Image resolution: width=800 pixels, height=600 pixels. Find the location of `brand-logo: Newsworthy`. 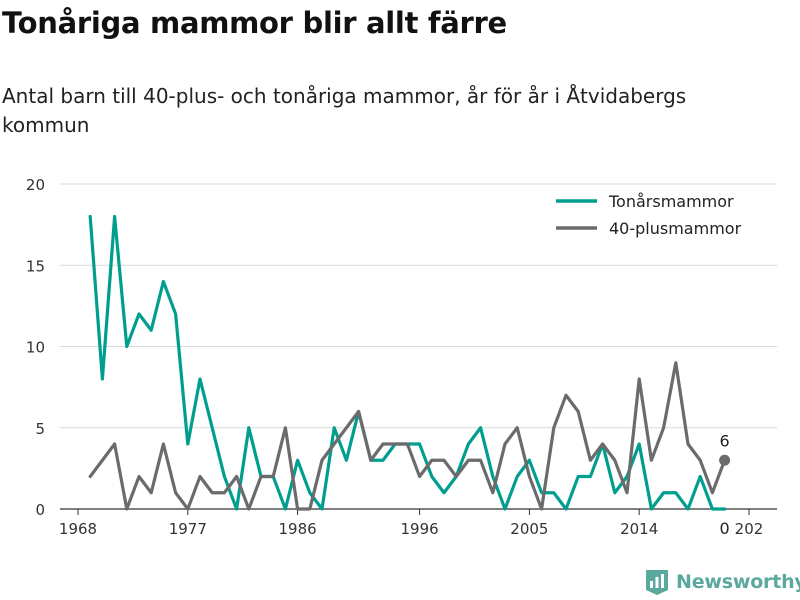

brand-logo: Newsworthy is located at coordinates (722, 582).